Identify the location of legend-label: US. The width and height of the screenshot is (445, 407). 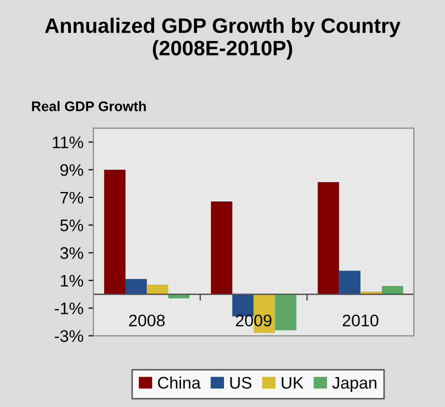
(241, 382).